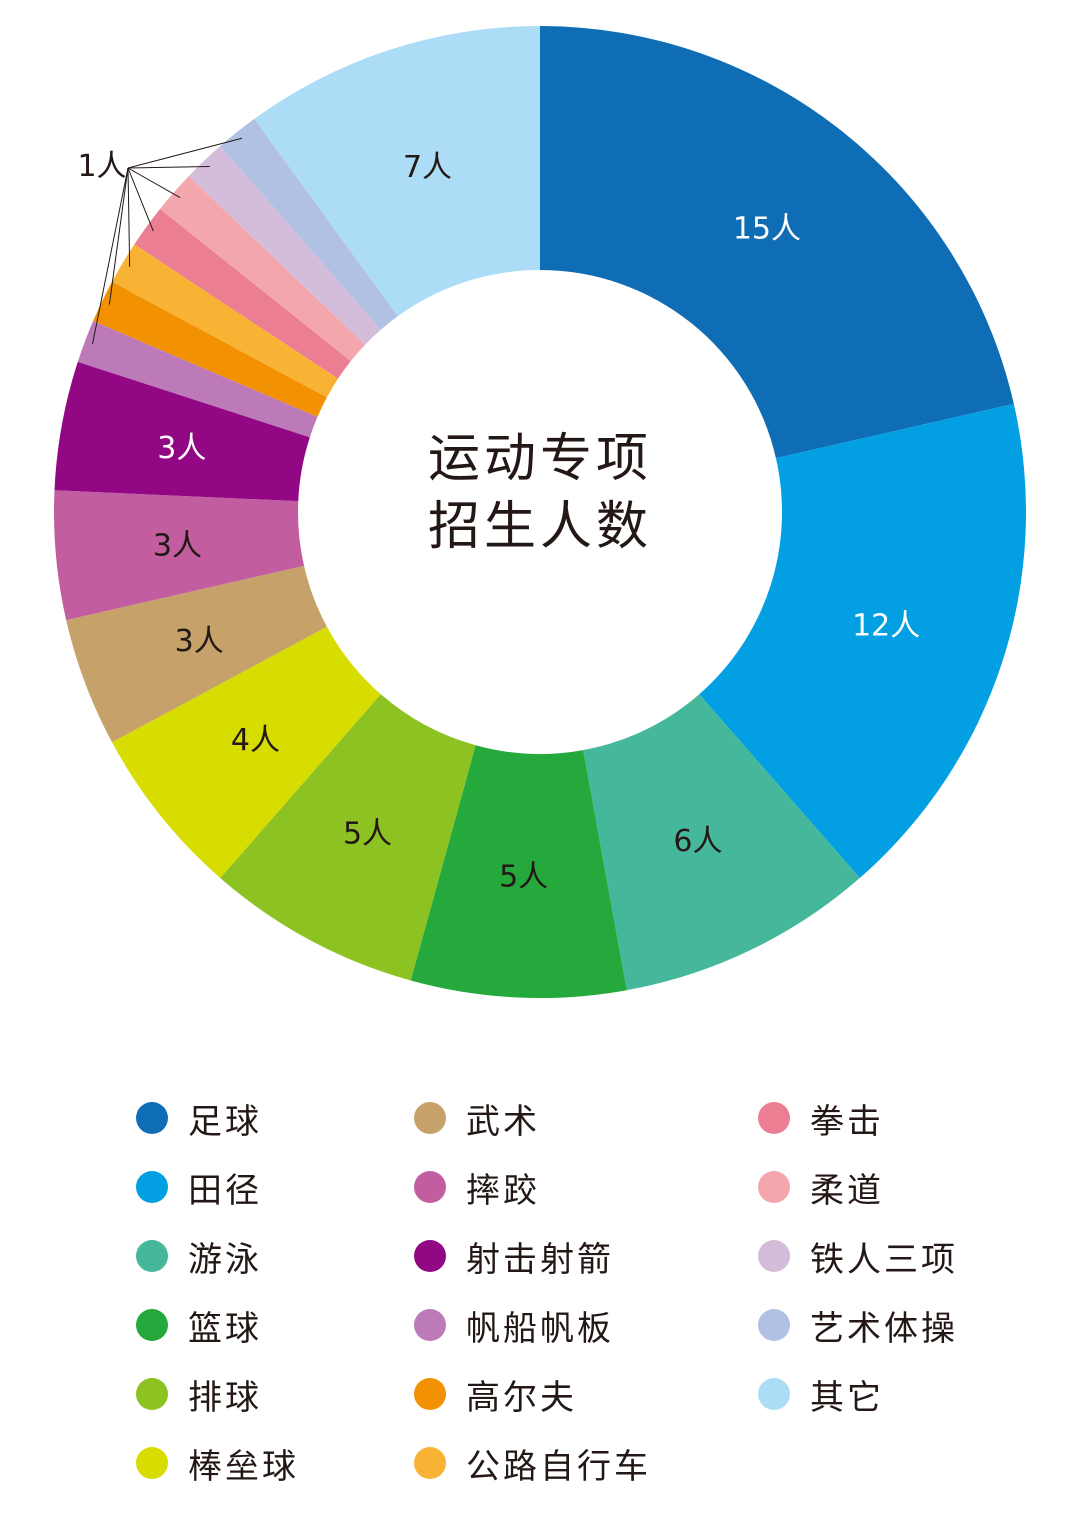  I want to click on data-label-棒垒球: 4人, so click(255, 740).